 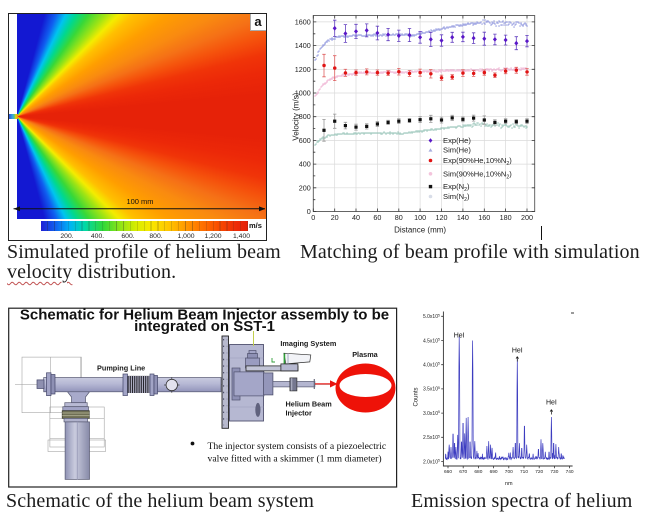 What do you see at coordinates (477, 174) in the screenshot?
I see `svg-text: Sim(90%He,10%N2)` at bounding box center [477, 174].